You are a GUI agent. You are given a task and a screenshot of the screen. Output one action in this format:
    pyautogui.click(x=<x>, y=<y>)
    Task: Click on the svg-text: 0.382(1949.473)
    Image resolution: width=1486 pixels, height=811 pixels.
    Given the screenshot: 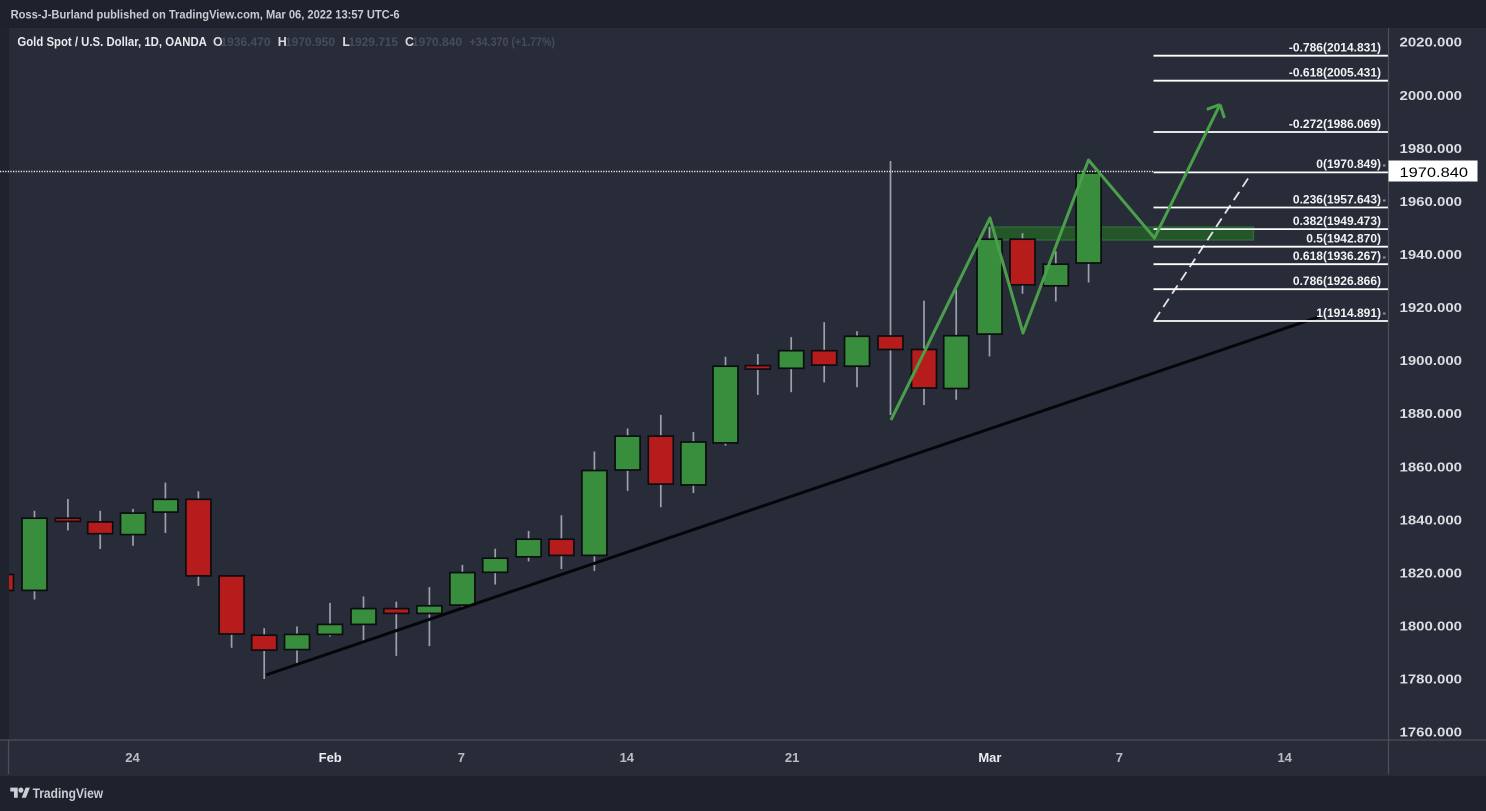 What is the action you would take?
    pyautogui.click(x=1337, y=221)
    